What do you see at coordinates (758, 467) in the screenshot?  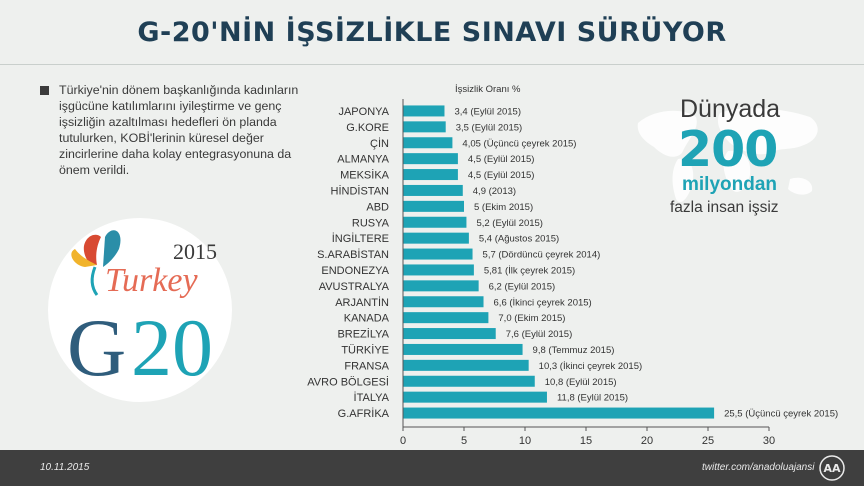 I see `twitter-link: twitter.com/anadoluajansi` at bounding box center [758, 467].